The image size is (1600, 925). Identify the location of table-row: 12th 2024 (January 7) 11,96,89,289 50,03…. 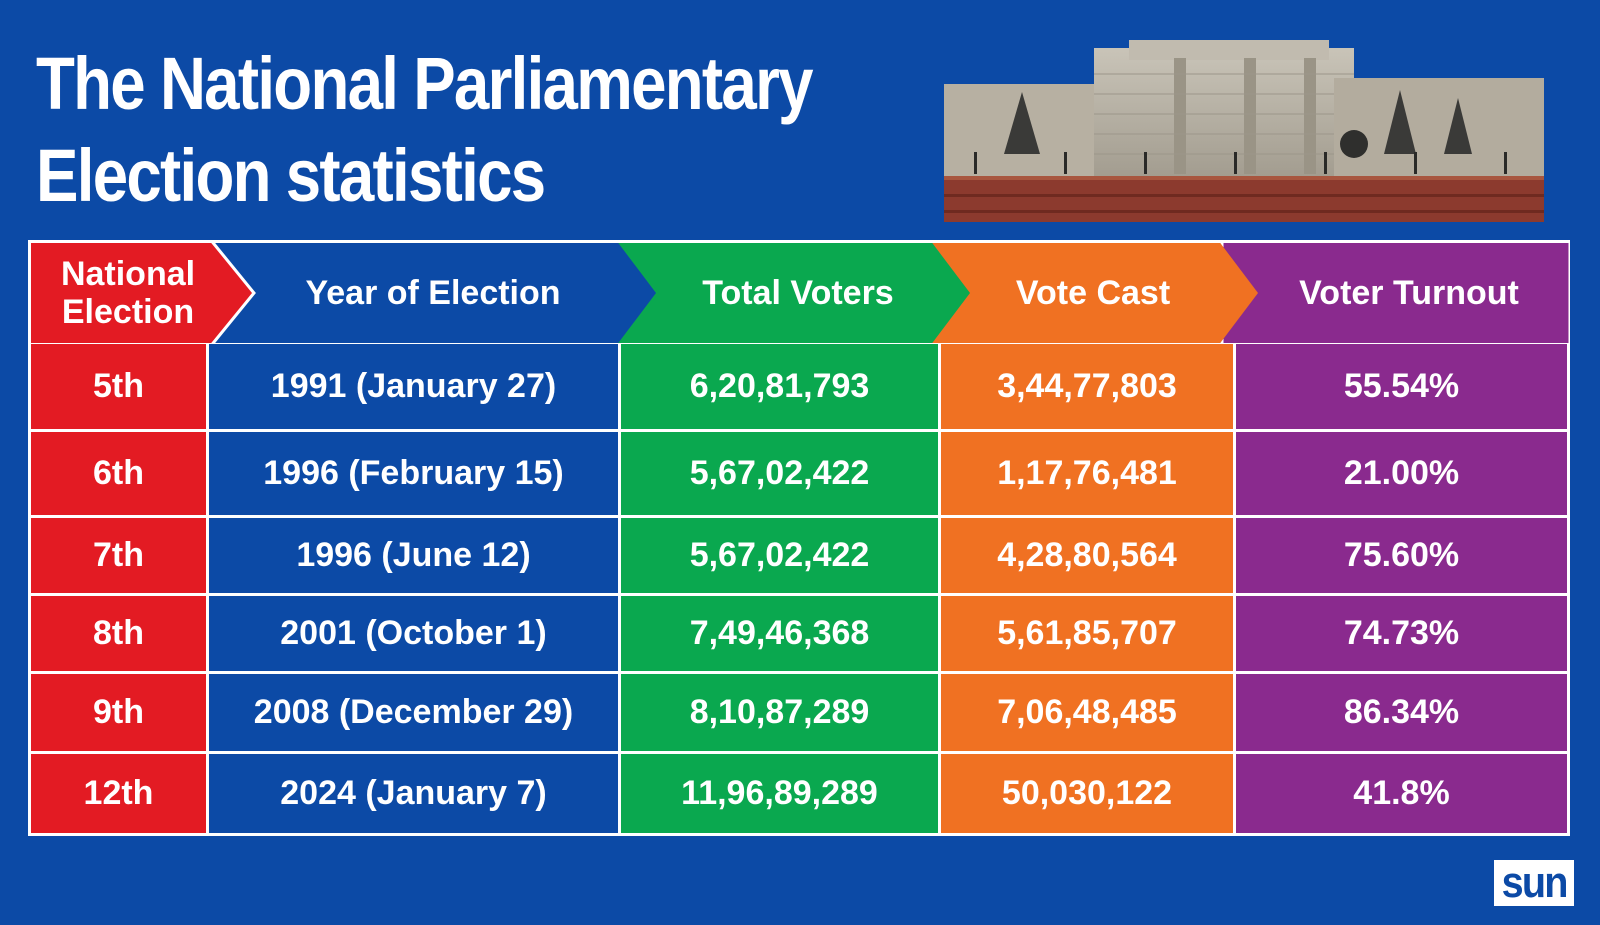
(799, 795).